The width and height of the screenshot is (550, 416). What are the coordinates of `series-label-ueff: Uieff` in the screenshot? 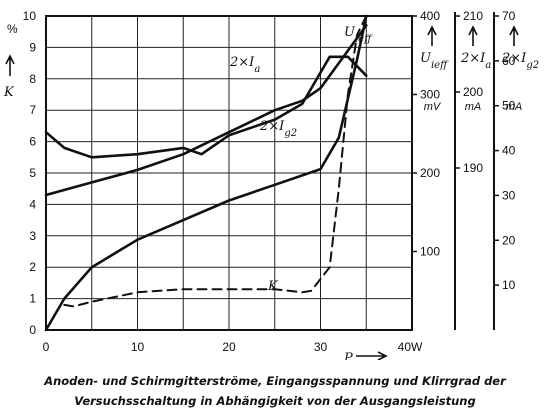 It's located at (358, 35).